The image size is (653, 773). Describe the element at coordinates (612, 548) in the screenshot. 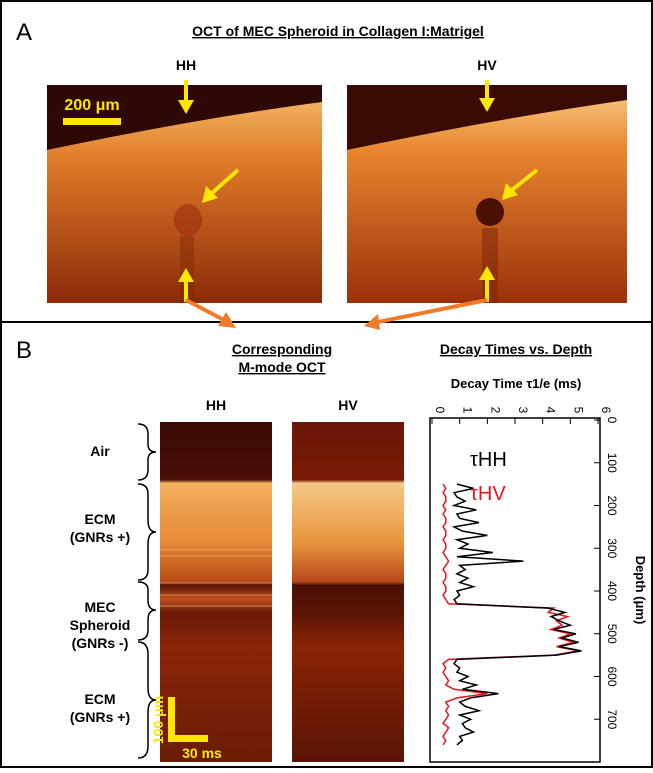

I see `x-tick-label: 300` at that location.